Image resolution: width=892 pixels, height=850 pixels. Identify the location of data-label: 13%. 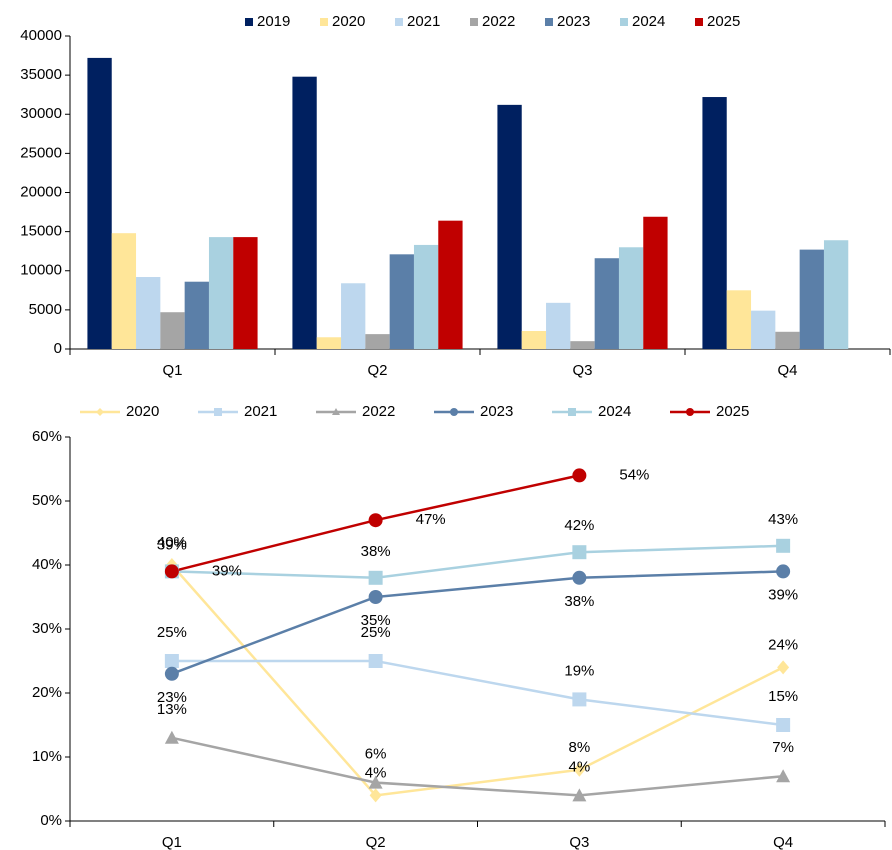
(172, 709).